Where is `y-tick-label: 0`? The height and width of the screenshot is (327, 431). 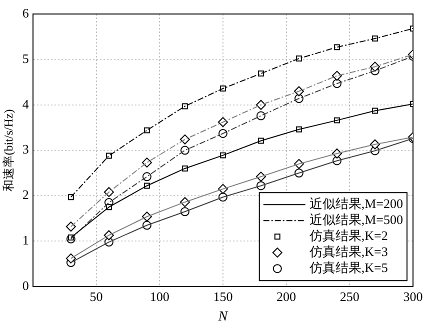 y-tick-label: 0 is located at coordinates (25, 286).